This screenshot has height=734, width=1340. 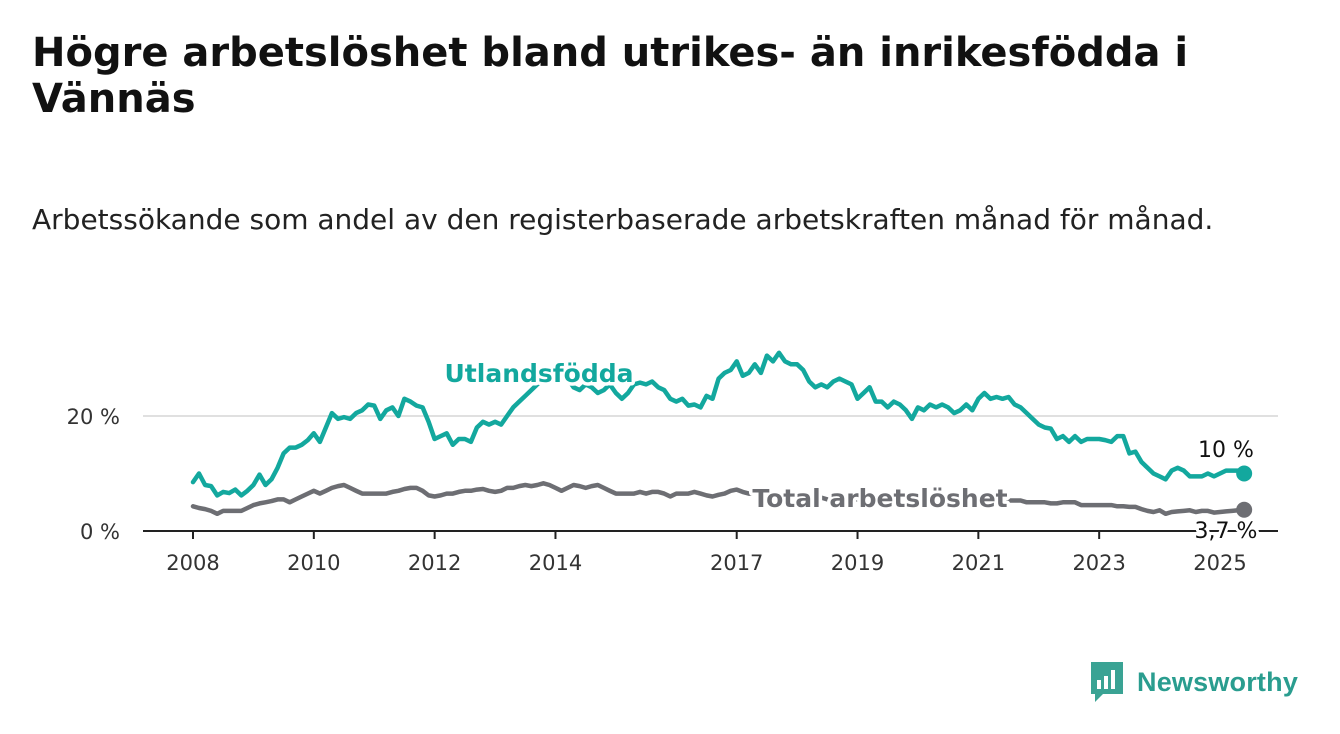 What do you see at coordinates (1218, 681) in the screenshot?
I see `logo-text: Newsworthy` at bounding box center [1218, 681].